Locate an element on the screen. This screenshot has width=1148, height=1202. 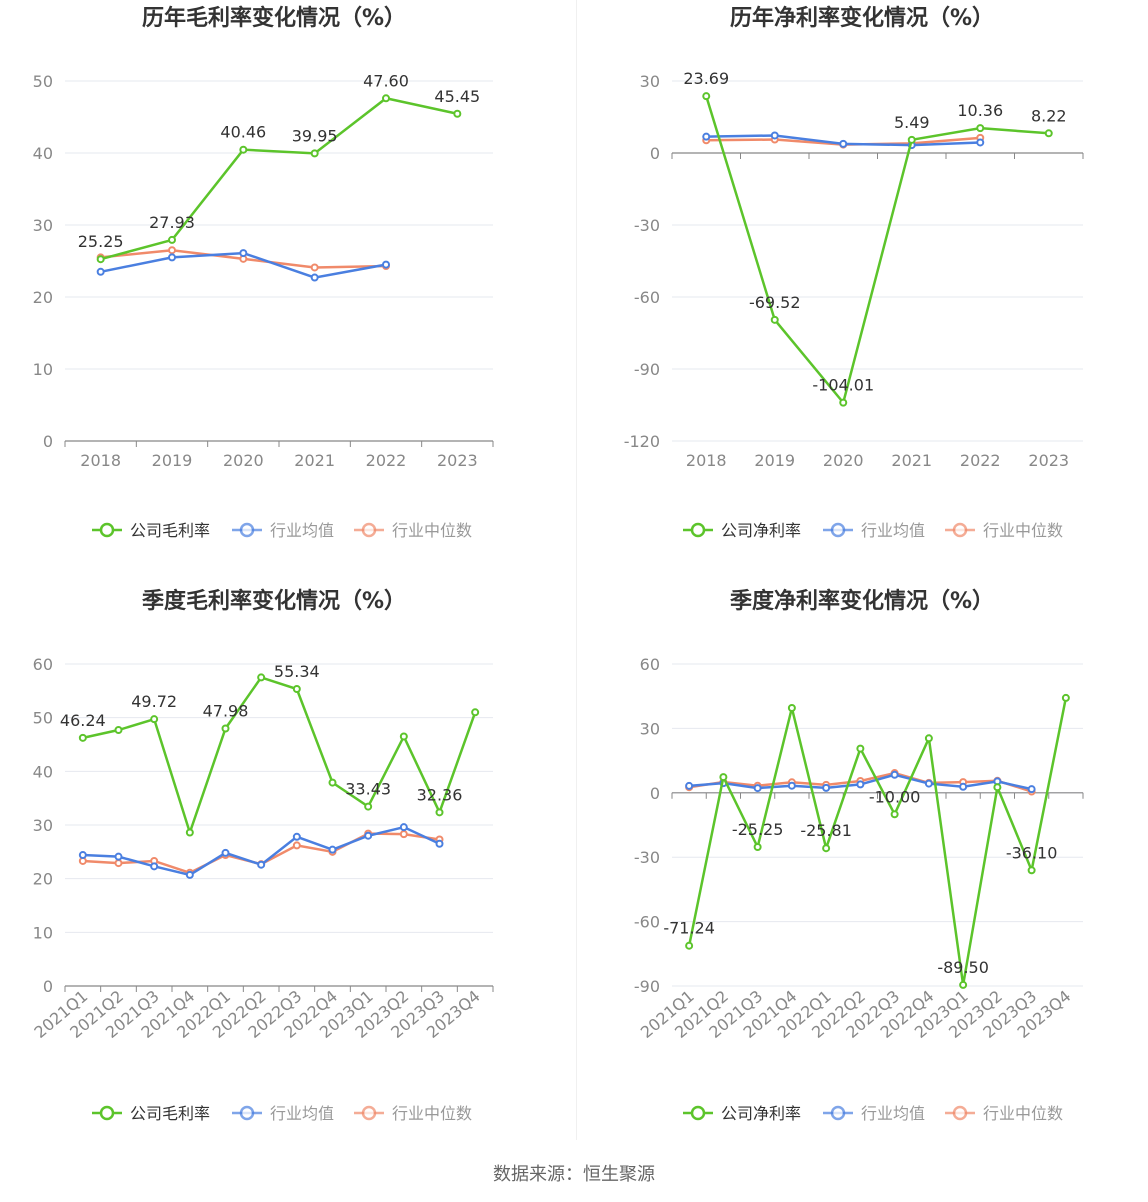
x-tick-label: 2021 is located at coordinates (314, 460).